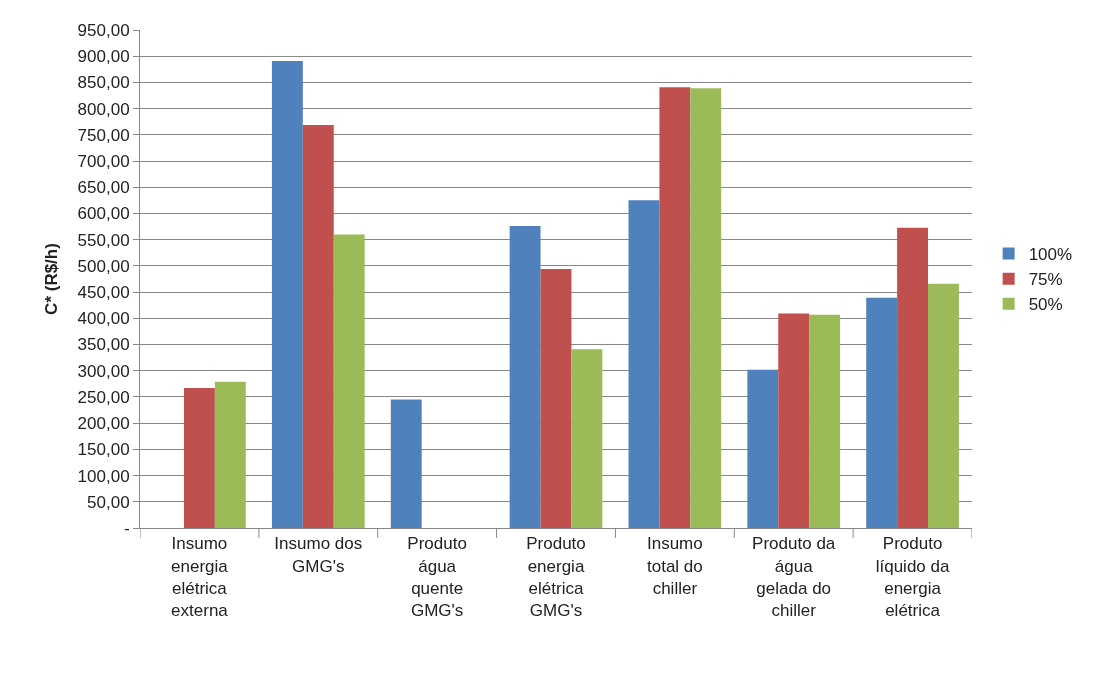  What do you see at coordinates (126, 528) in the screenshot?
I see `y-tick-label: -` at bounding box center [126, 528].